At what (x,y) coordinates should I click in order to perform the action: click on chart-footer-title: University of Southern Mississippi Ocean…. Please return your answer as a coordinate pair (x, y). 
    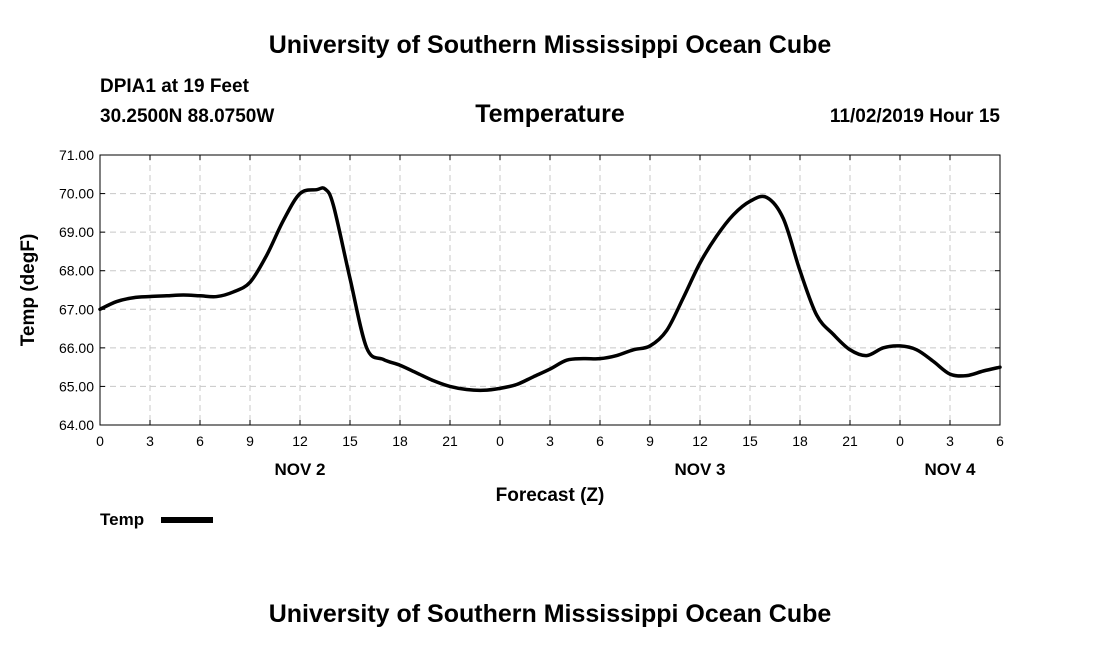
    Looking at the image, I should click on (550, 614).